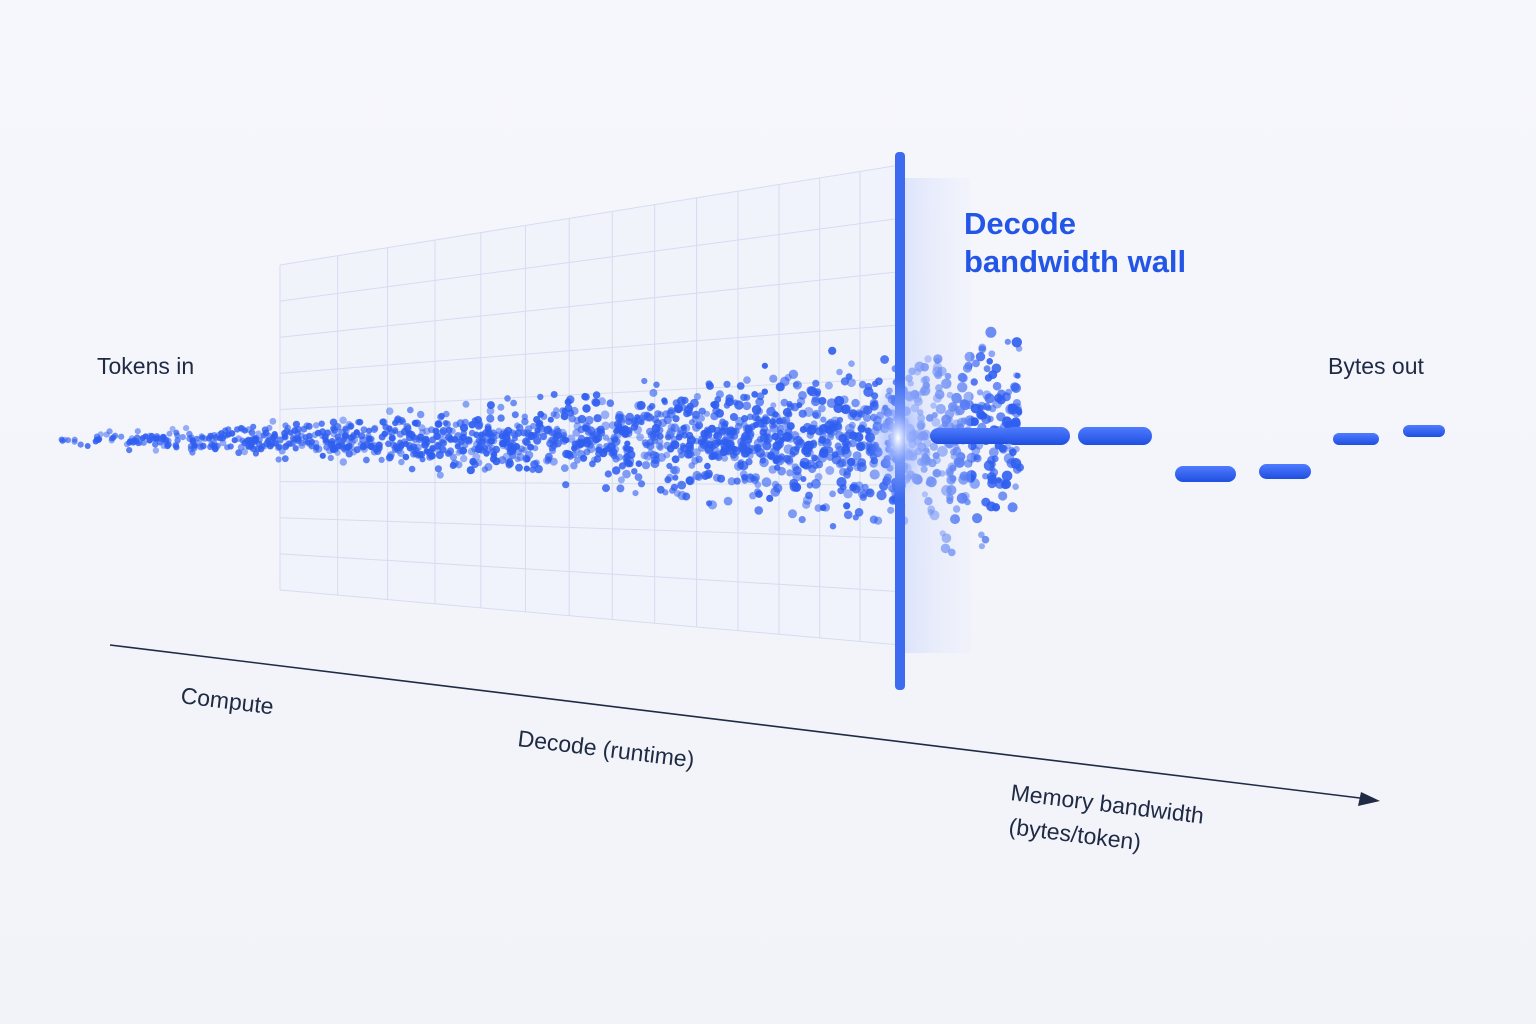 The width and height of the screenshot is (1536, 1024). Describe the element at coordinates (145, 366) in the screenshot. I see `tokens-in-label: Tokens in` at that location.